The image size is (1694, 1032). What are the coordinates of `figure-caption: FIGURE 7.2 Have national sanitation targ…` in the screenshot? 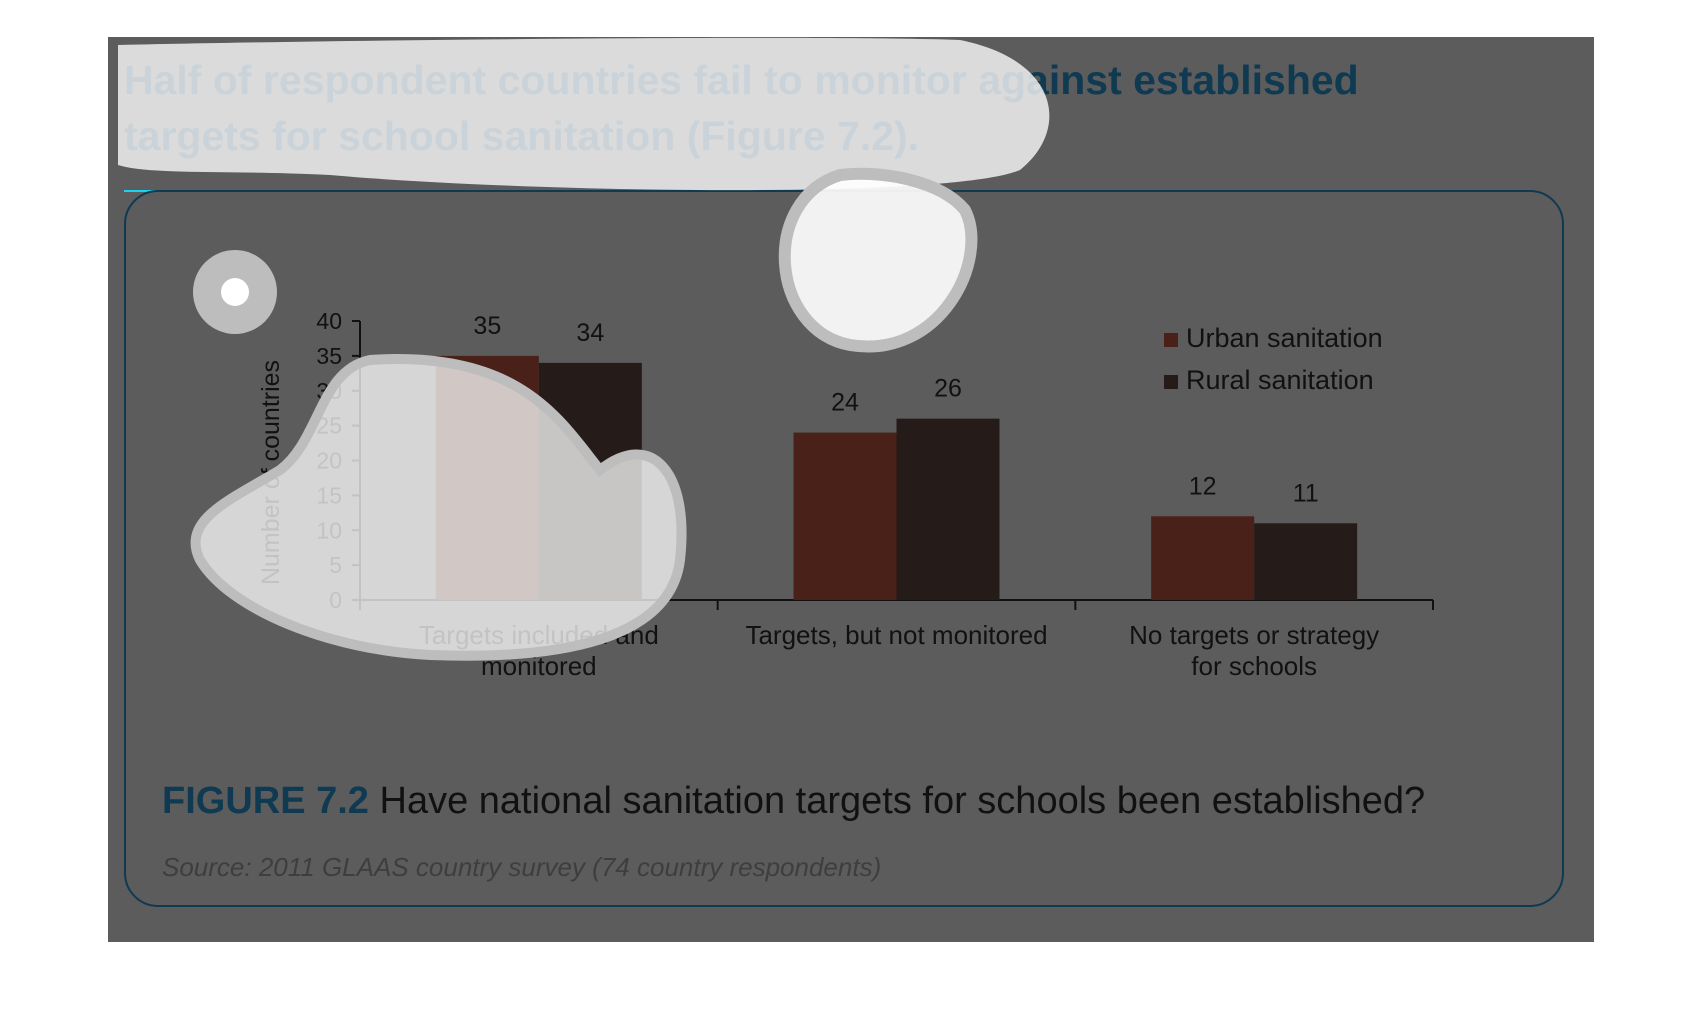 It's located at (793, 801).